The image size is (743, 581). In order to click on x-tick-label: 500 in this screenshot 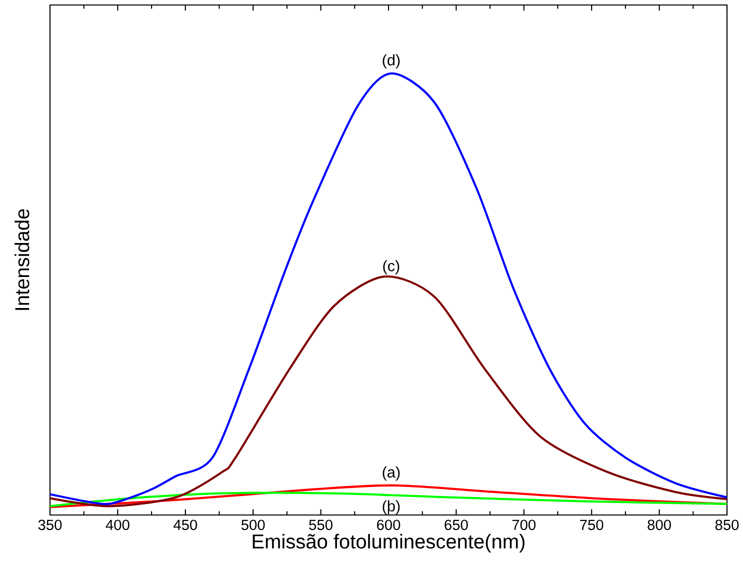, I will do `click(253, 525)`.